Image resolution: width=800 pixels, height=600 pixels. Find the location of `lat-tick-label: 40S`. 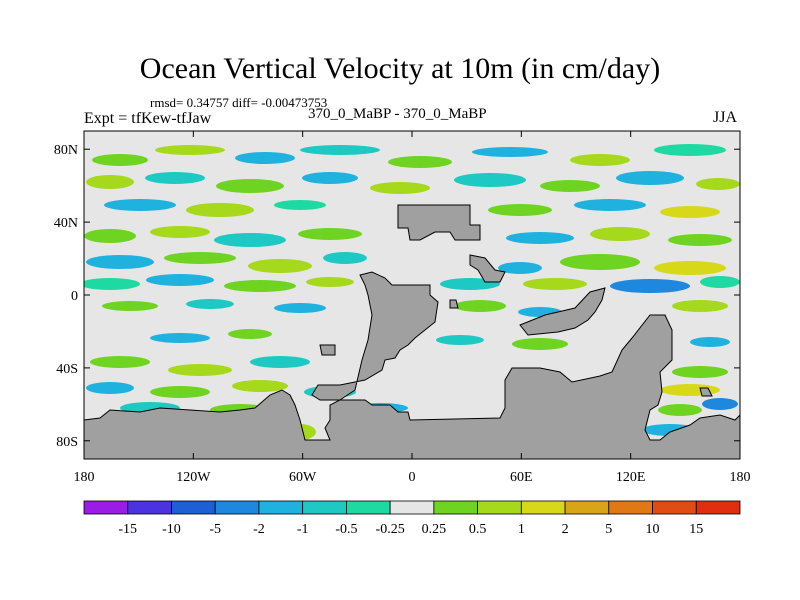

lat-tick-label: 40S is located at coordinates (67, 369).